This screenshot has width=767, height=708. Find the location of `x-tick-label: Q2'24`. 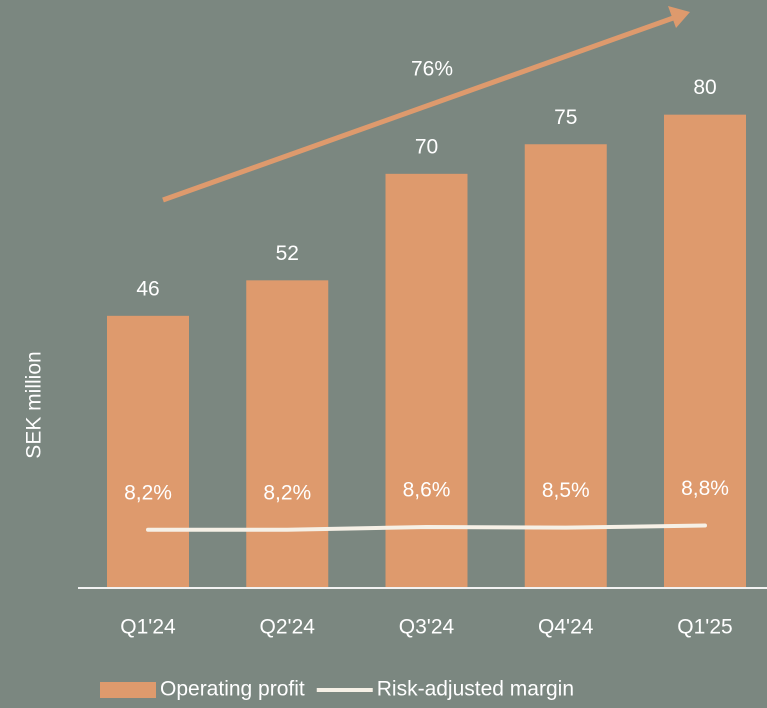

x-tick-label: Q2'24 is located at coordinates (288, 627).